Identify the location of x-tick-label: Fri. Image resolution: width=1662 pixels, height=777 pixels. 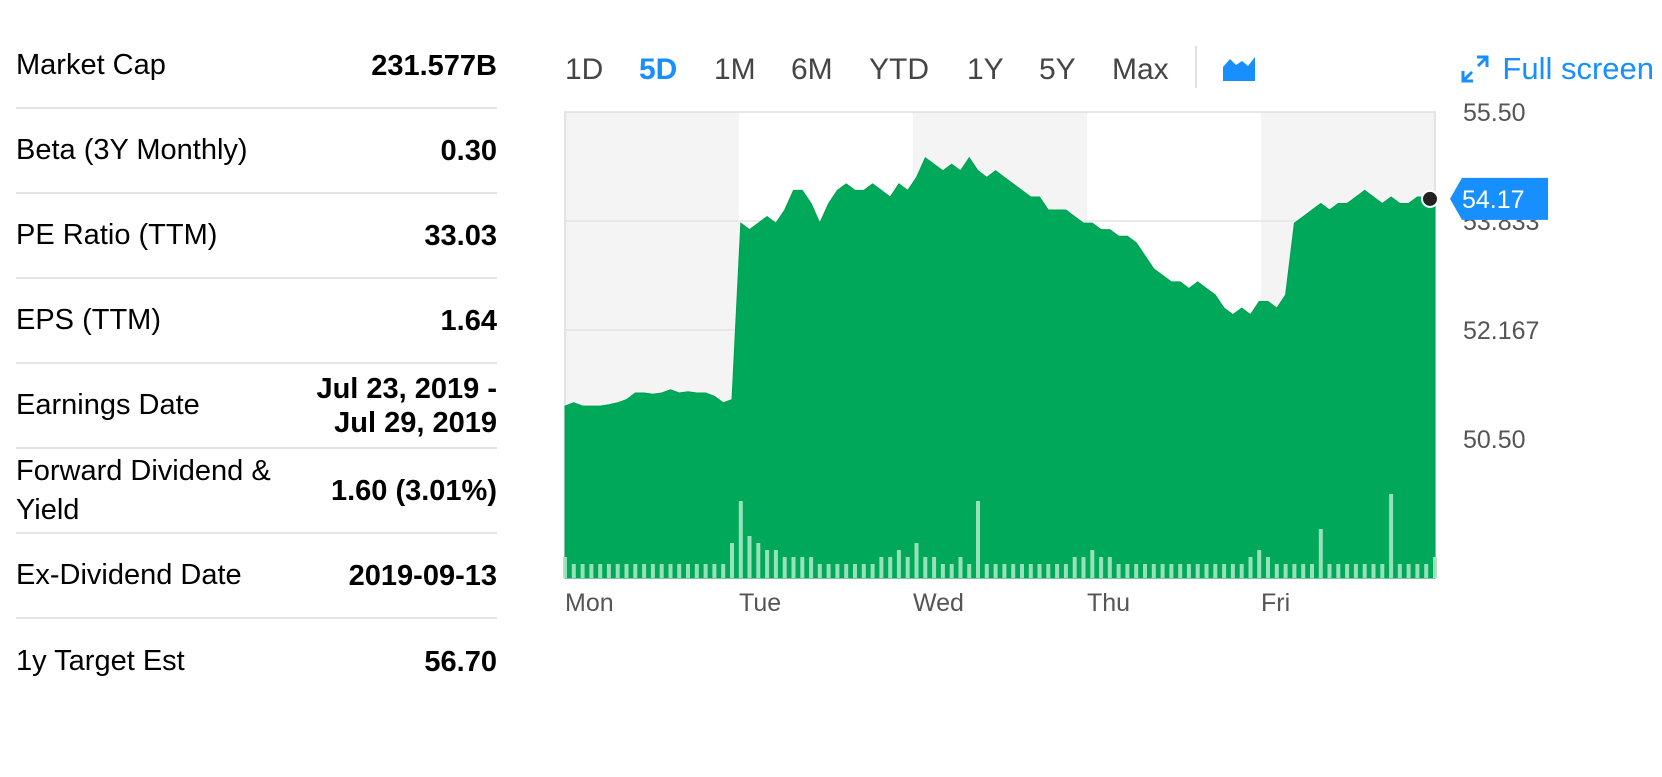
(1275, 603).